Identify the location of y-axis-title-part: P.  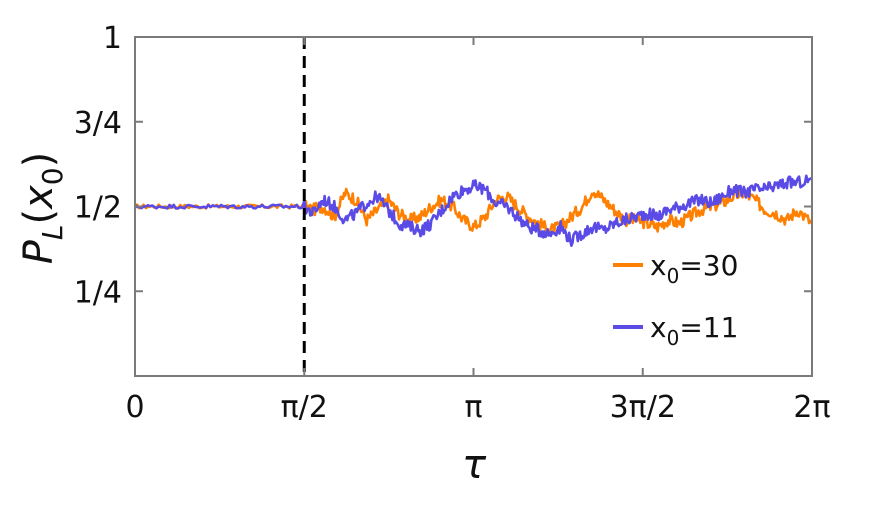
(39, 251).